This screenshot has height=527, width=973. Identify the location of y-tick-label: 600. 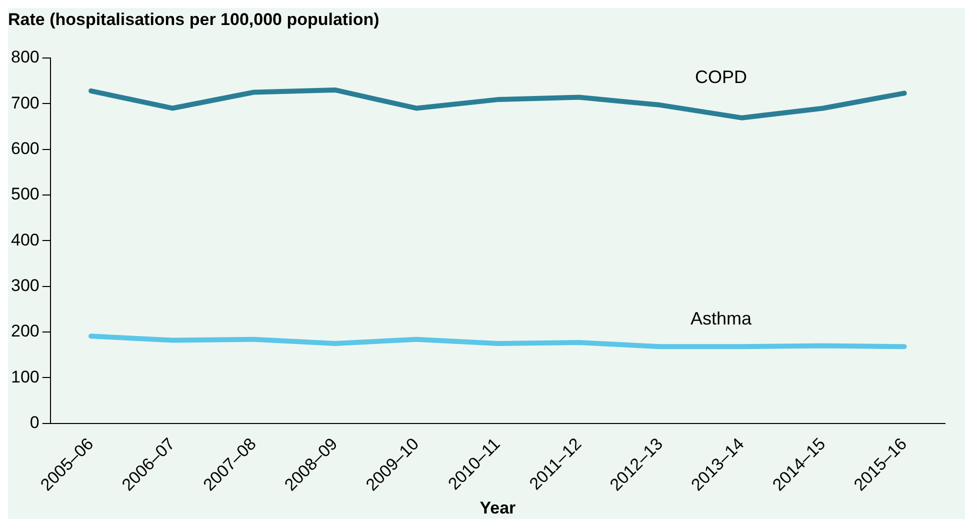
(25, 148).